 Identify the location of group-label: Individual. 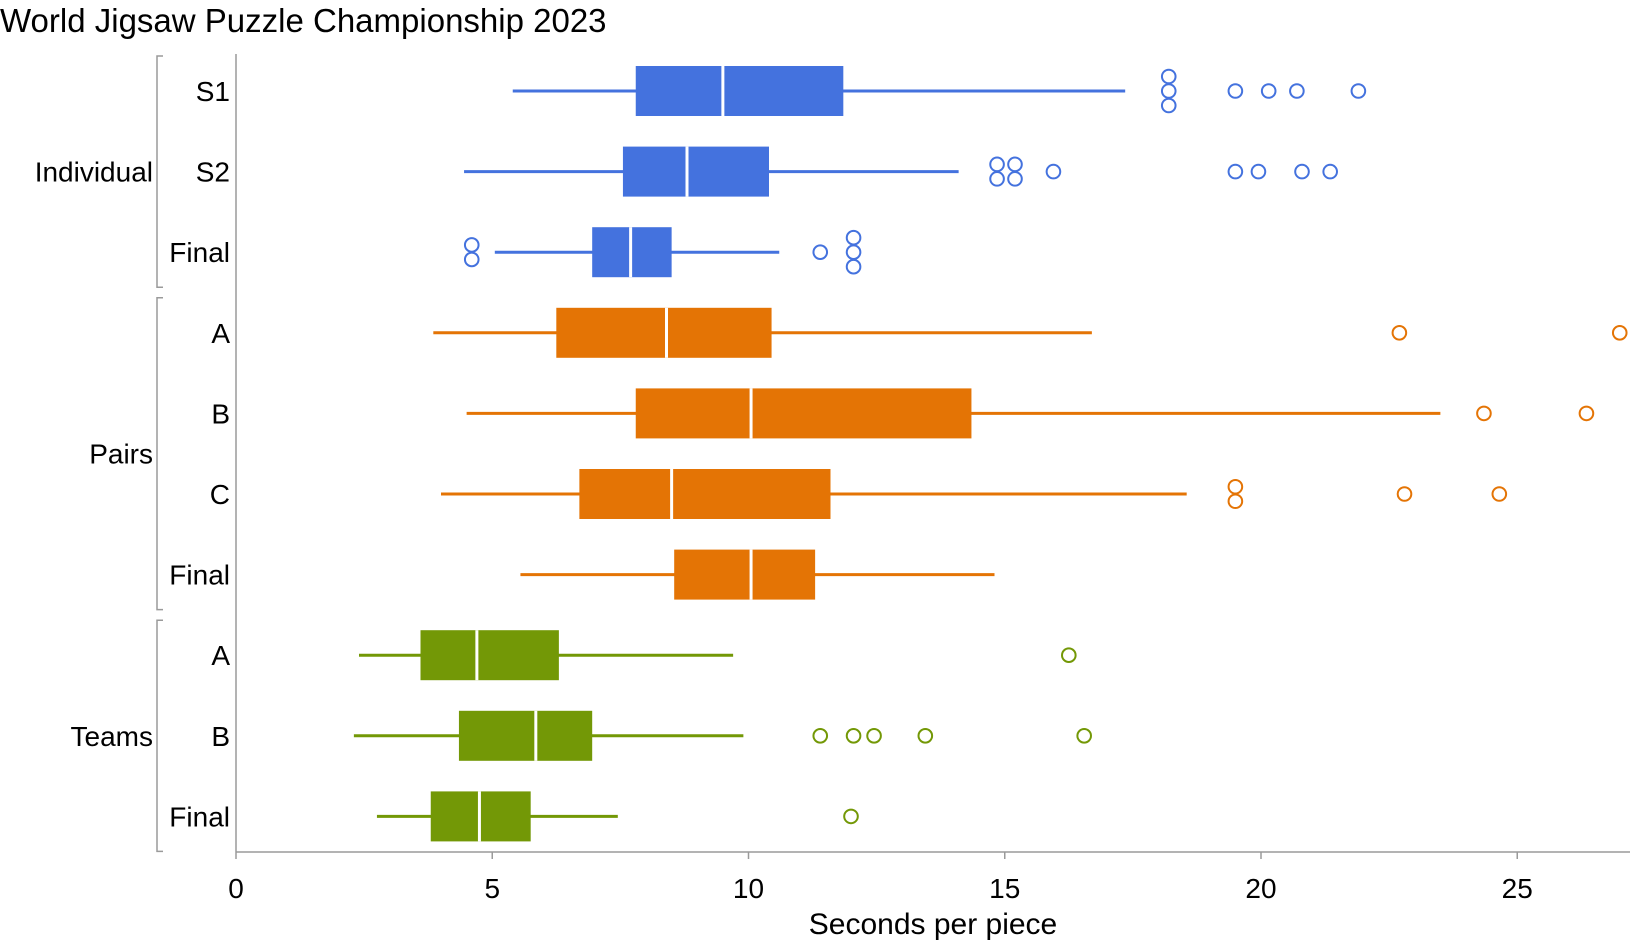
(94, 172).